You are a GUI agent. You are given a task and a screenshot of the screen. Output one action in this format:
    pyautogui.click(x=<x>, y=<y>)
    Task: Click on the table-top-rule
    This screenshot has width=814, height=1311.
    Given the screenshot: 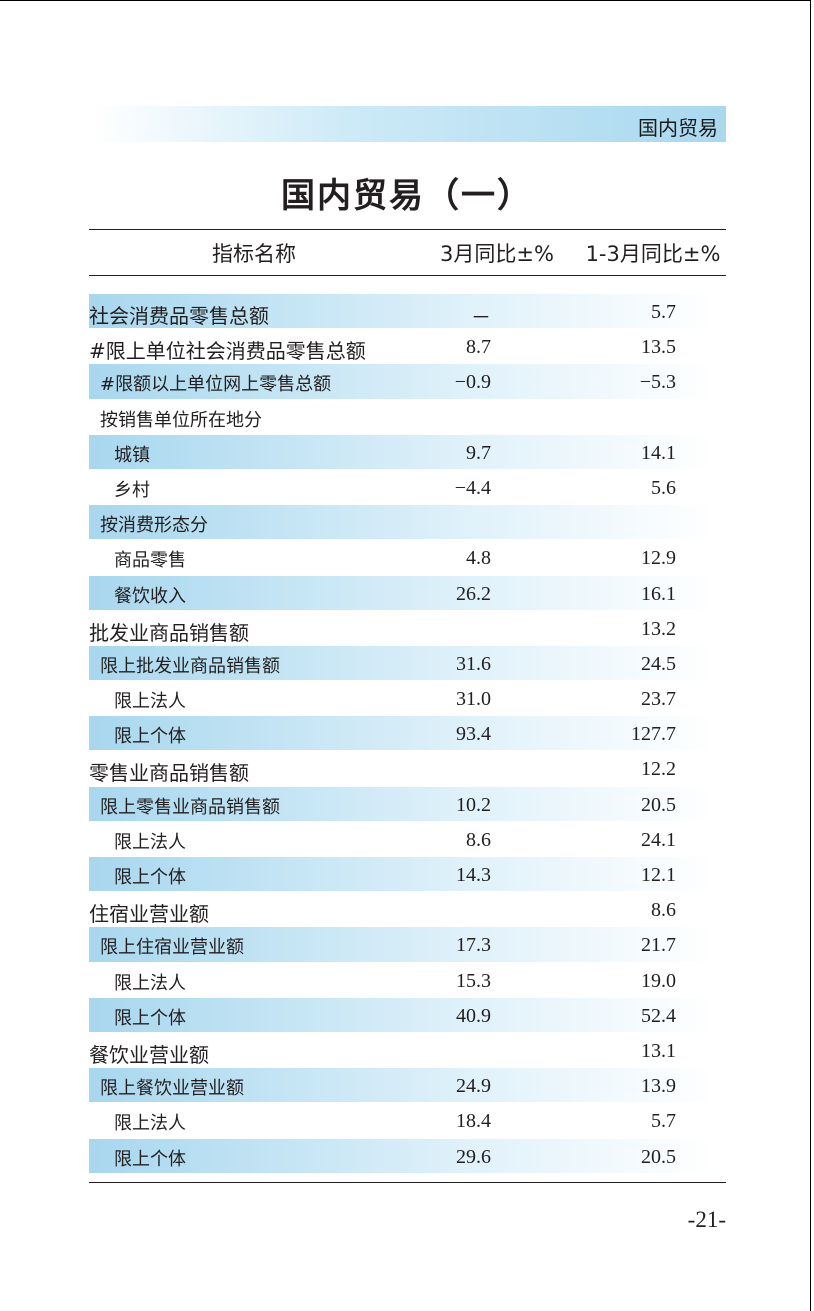 What is the action you would take?
    pyautogui.click(x=407, y=229)
    